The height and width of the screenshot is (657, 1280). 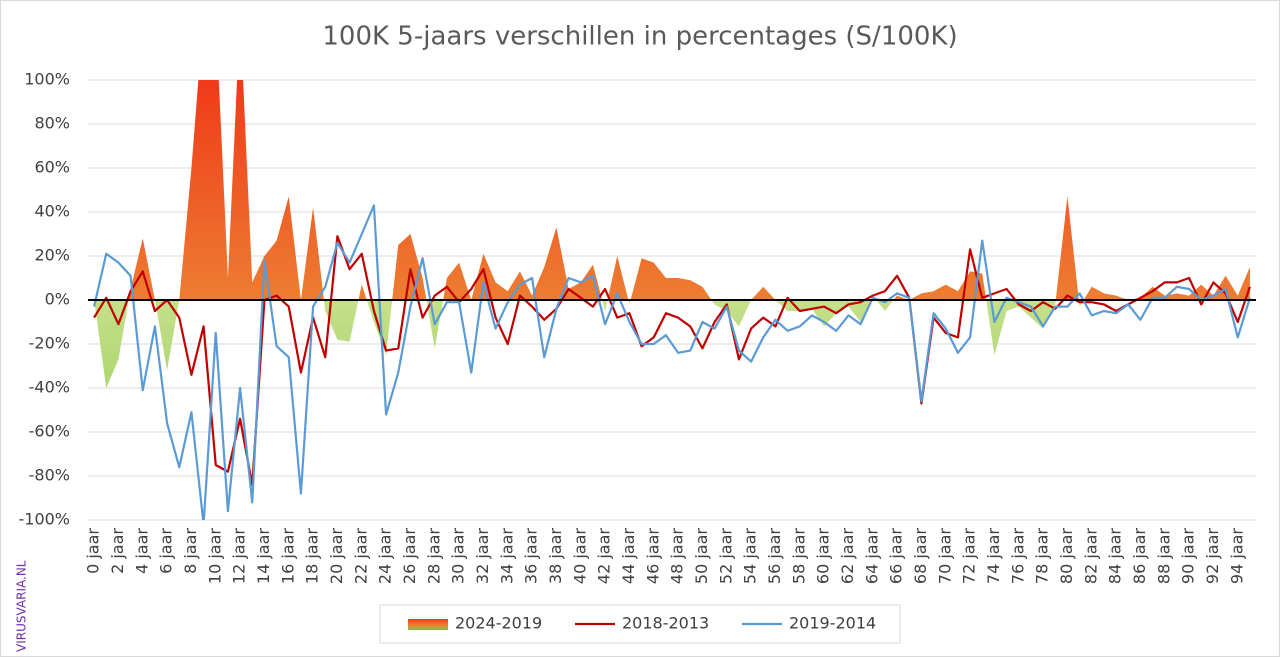 I want to click on y-tick-label: -80%, so click(x=49, y=475).